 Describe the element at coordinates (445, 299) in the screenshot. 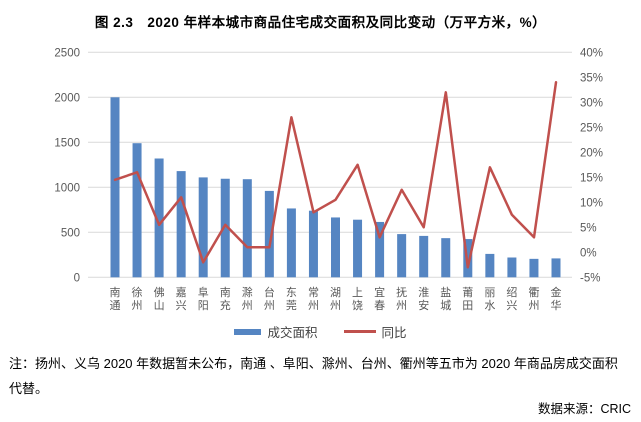

I see `x-axis-category-label: 盐城` at that location.